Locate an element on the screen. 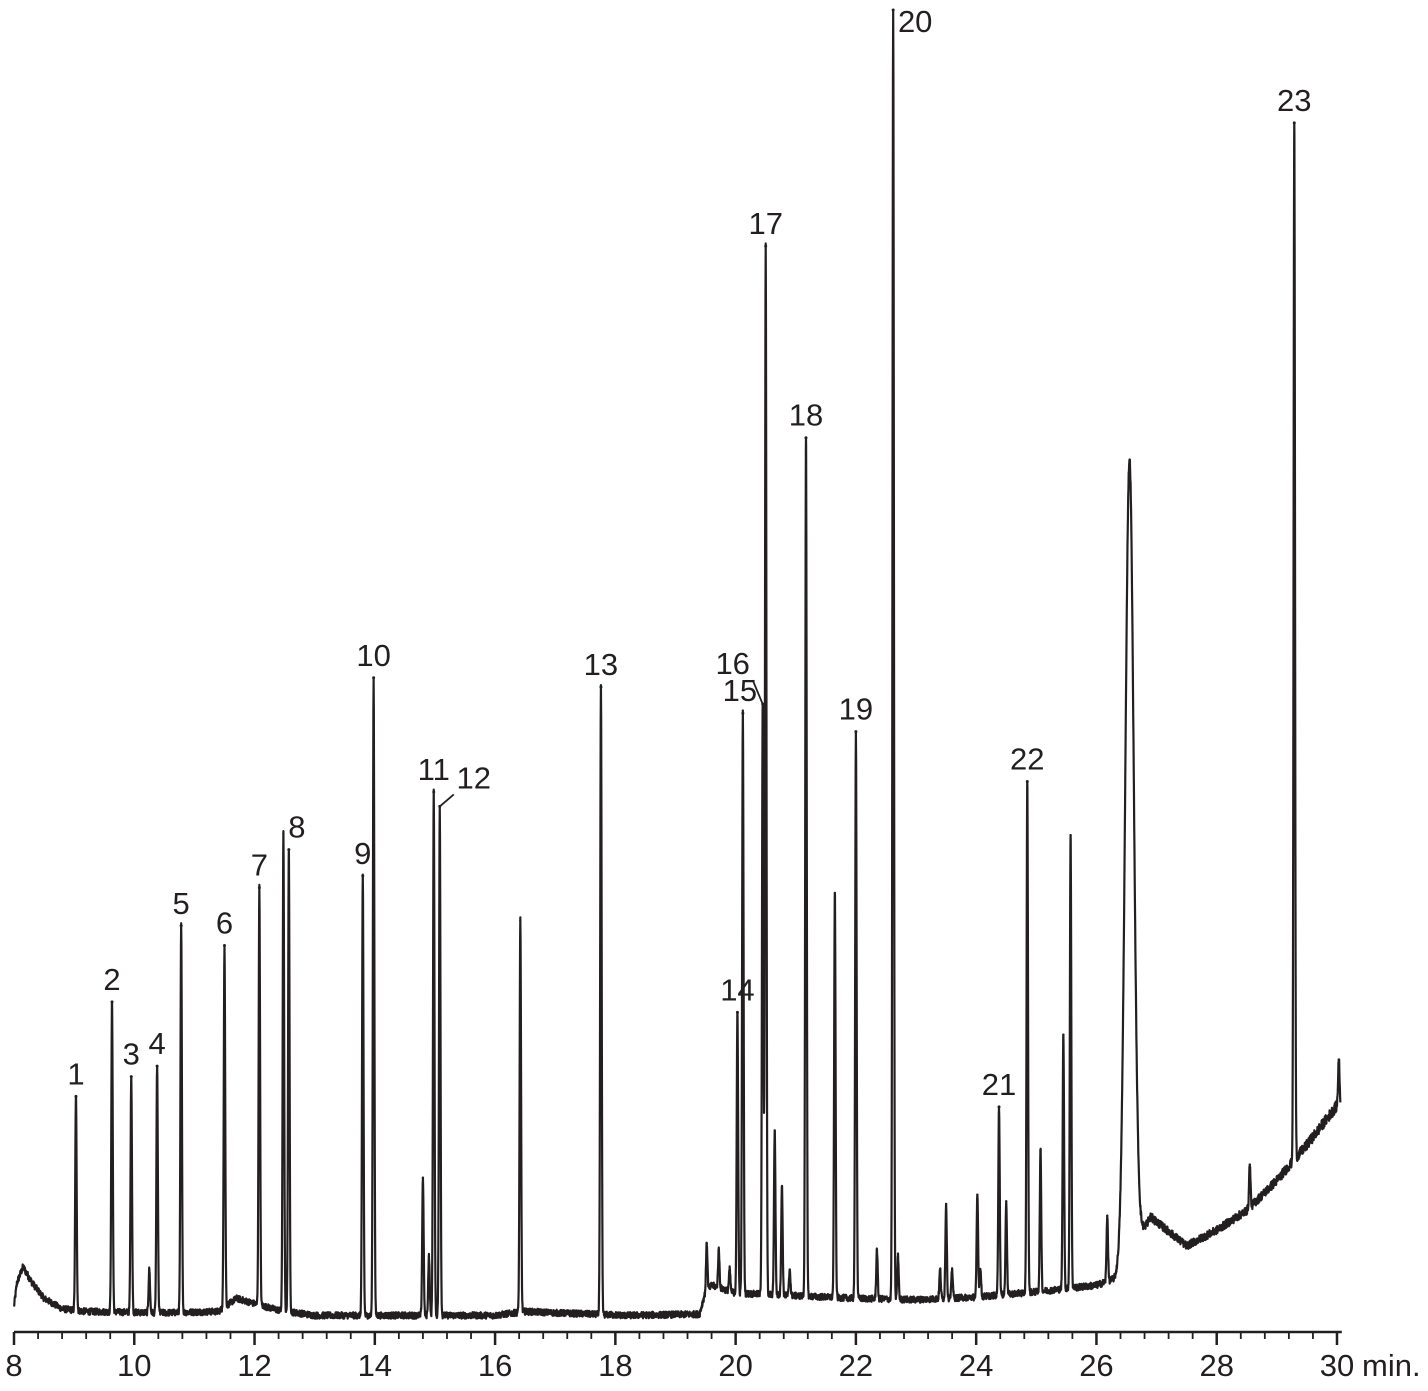 The width and height of the screenshot is (1428, 1391). peak-15-apex is located at coordinates (743, 713).